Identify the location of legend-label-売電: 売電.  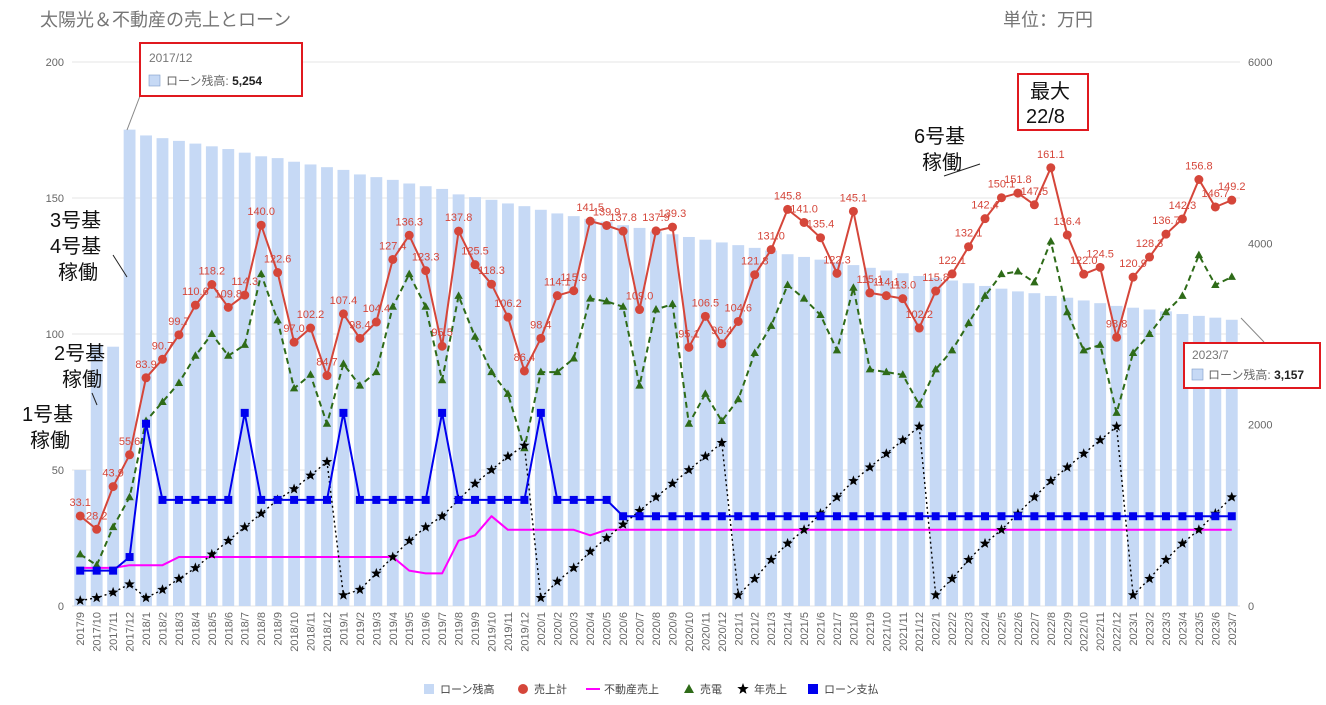
(711, 689).